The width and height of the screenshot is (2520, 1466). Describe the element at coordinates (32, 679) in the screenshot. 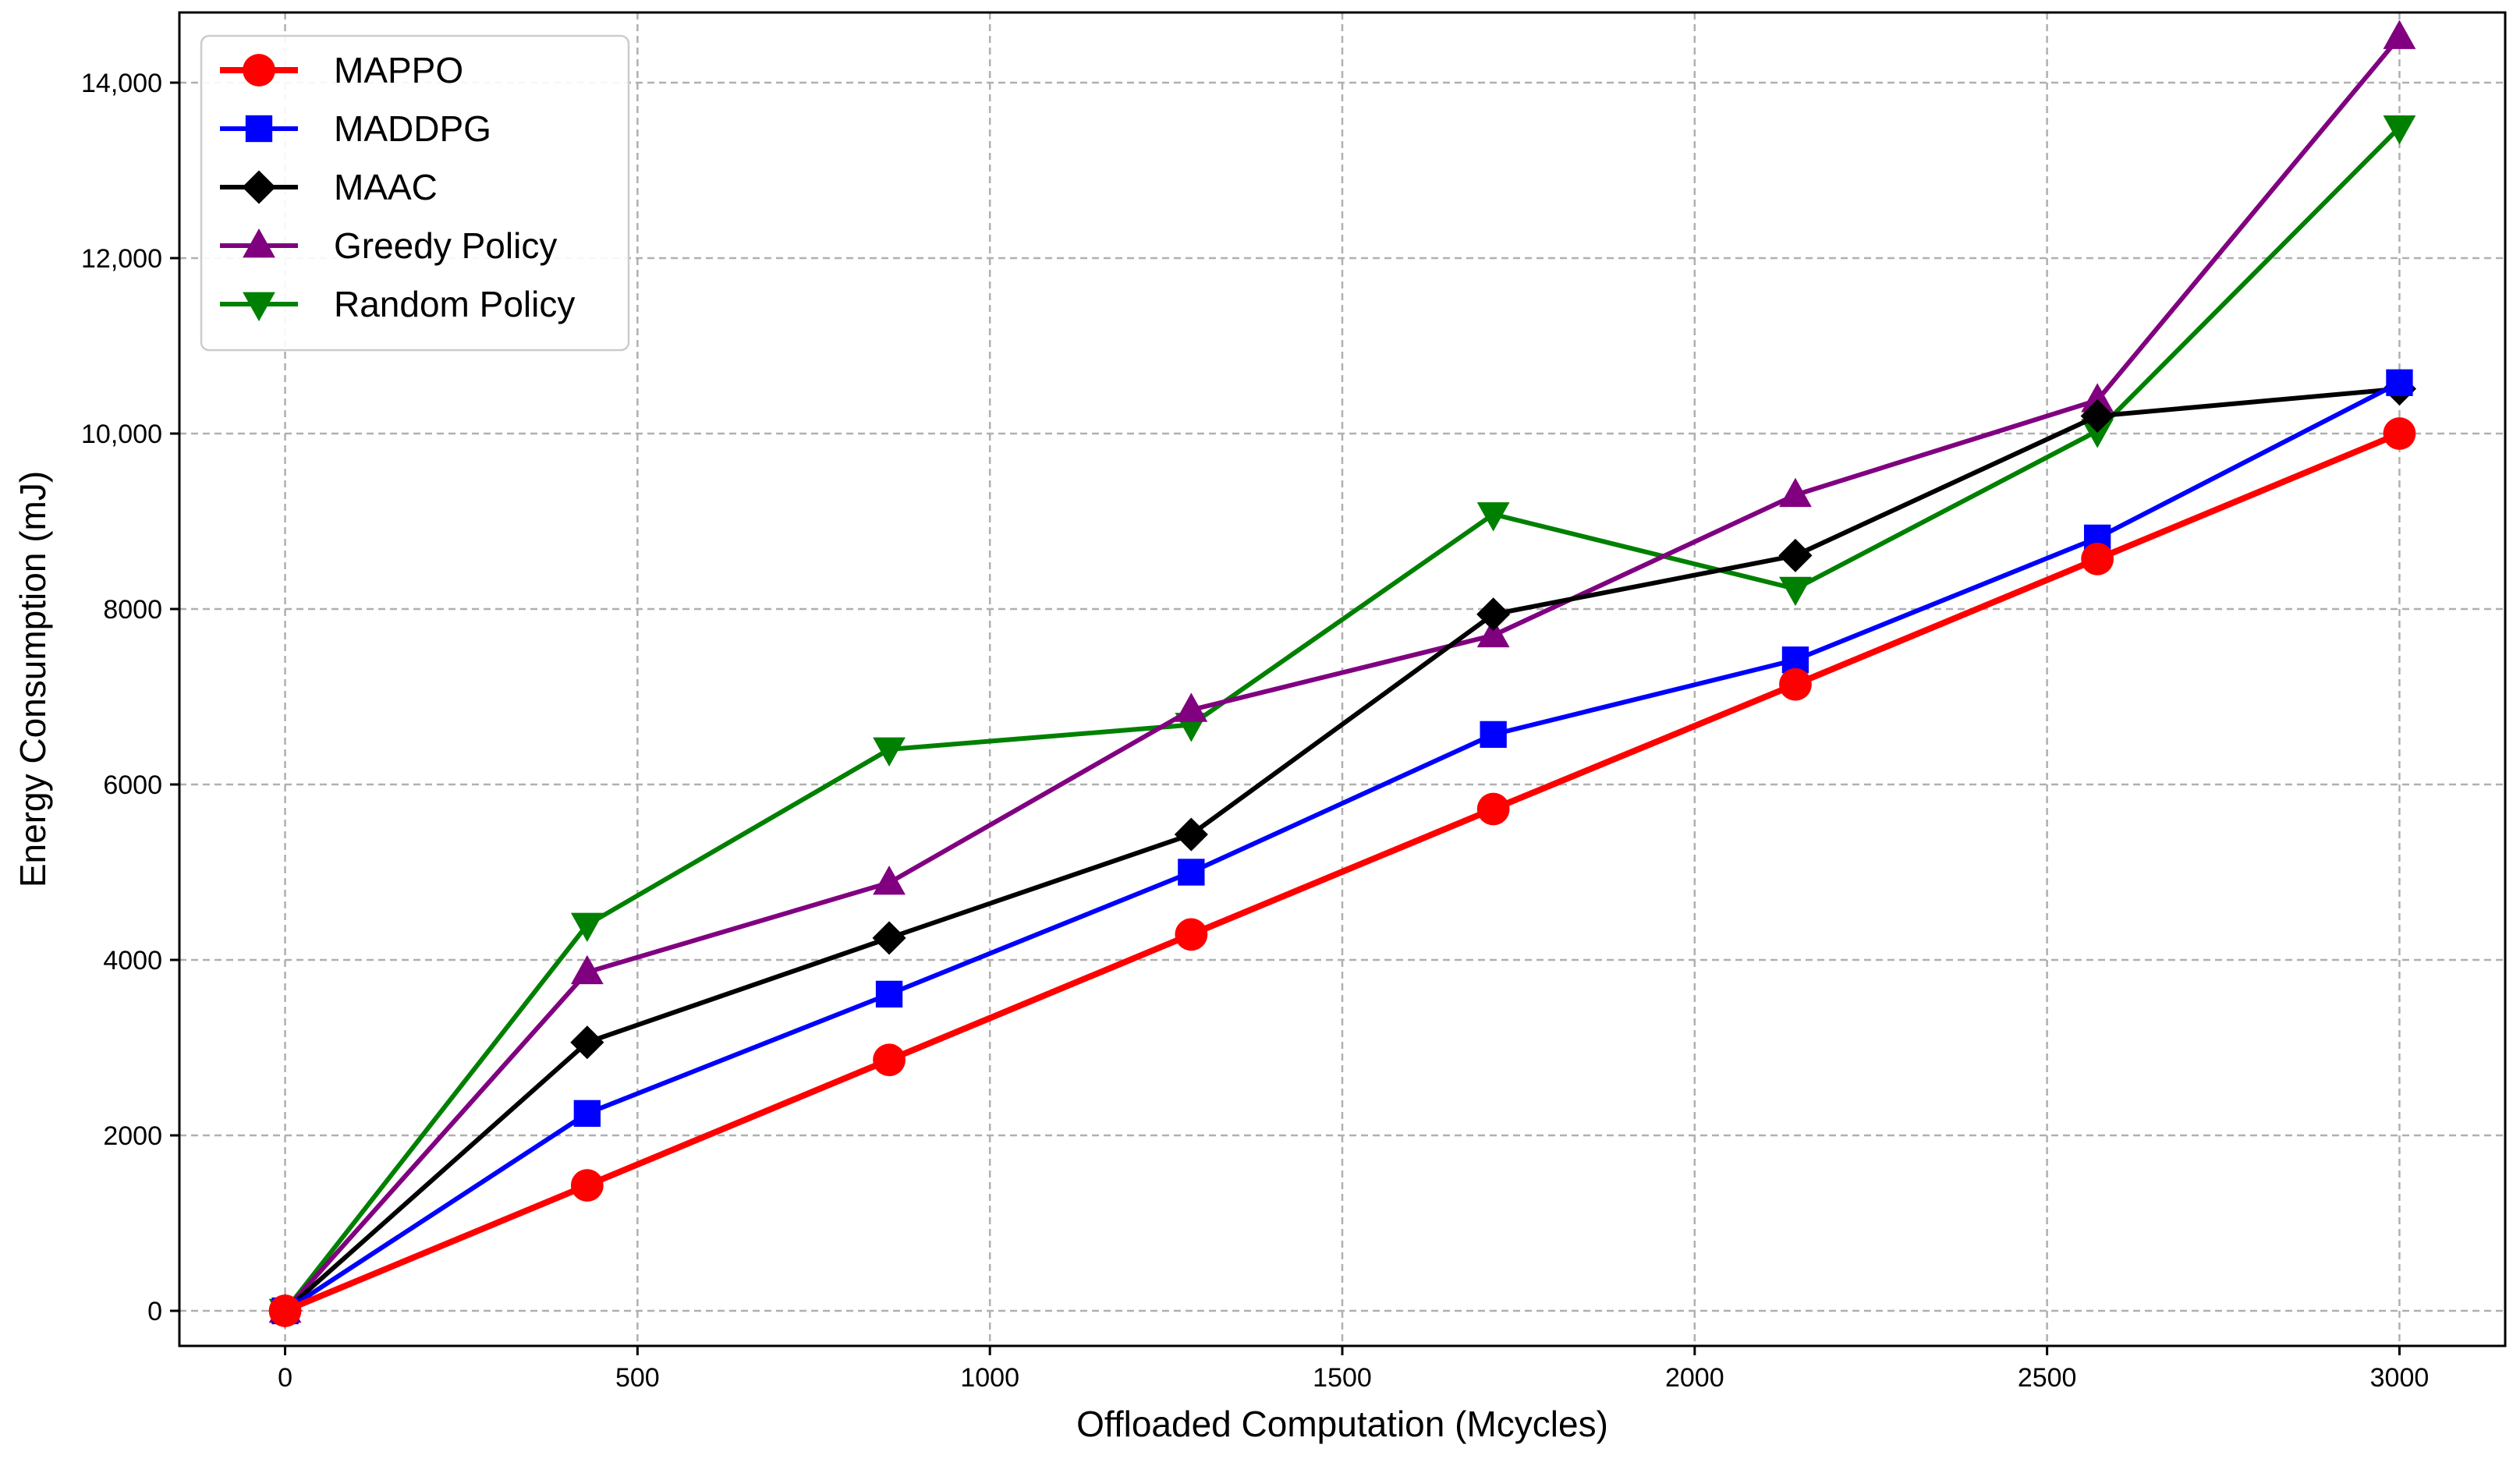

I see `y-axis-label: Energy Consumption (mJ)` at that location.